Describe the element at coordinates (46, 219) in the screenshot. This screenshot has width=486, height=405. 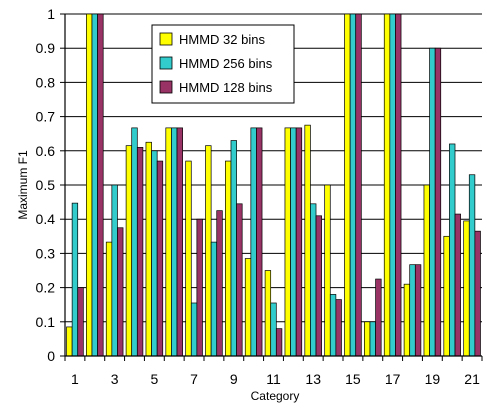
I see `y-tick-label: 0.4` at that location.